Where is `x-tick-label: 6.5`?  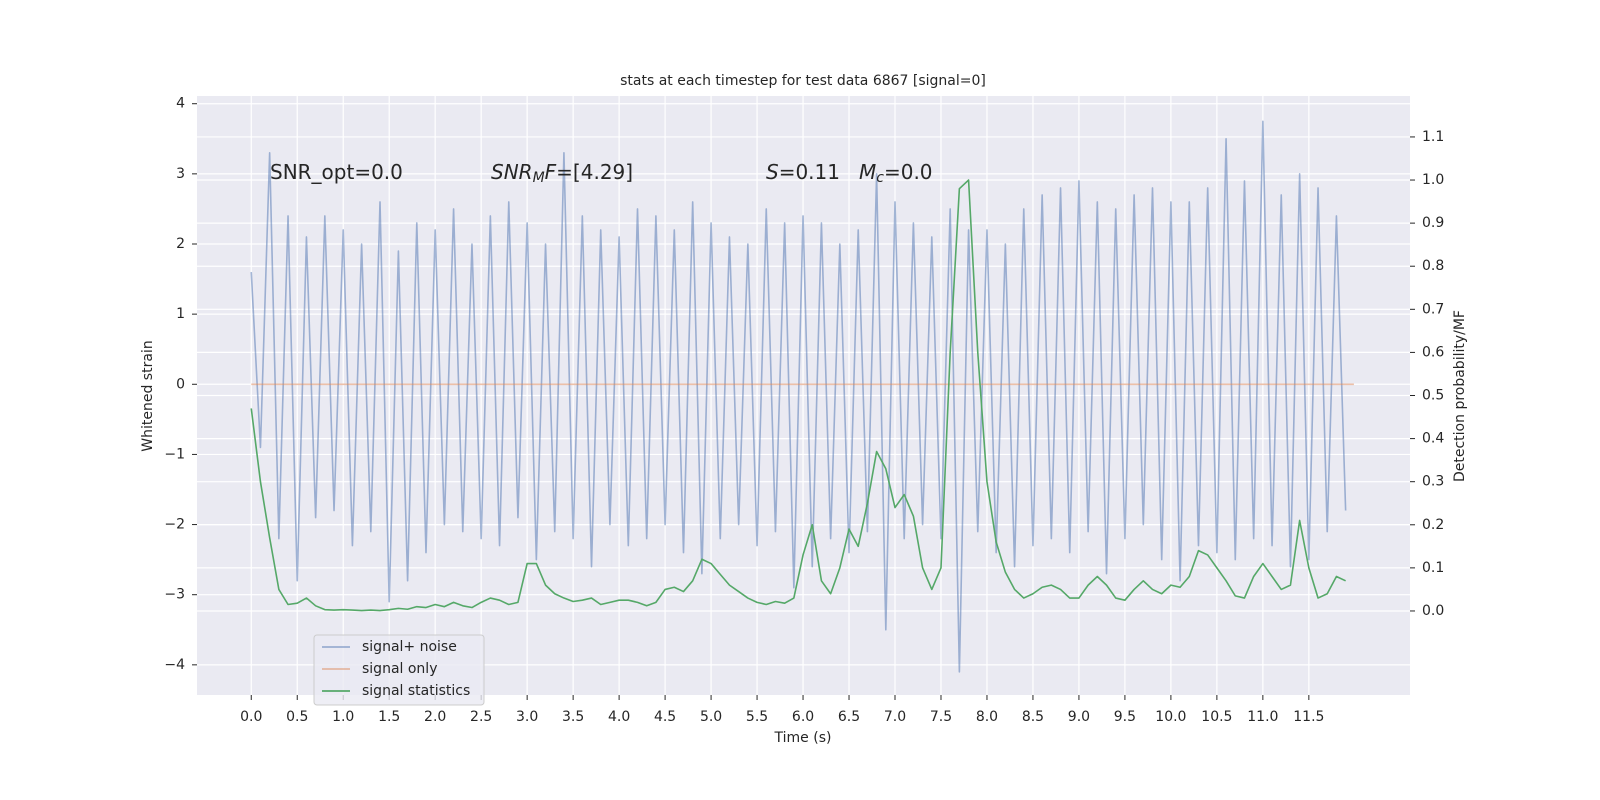
x-tick-label: 6.5 is located at coordinates (849, 717).